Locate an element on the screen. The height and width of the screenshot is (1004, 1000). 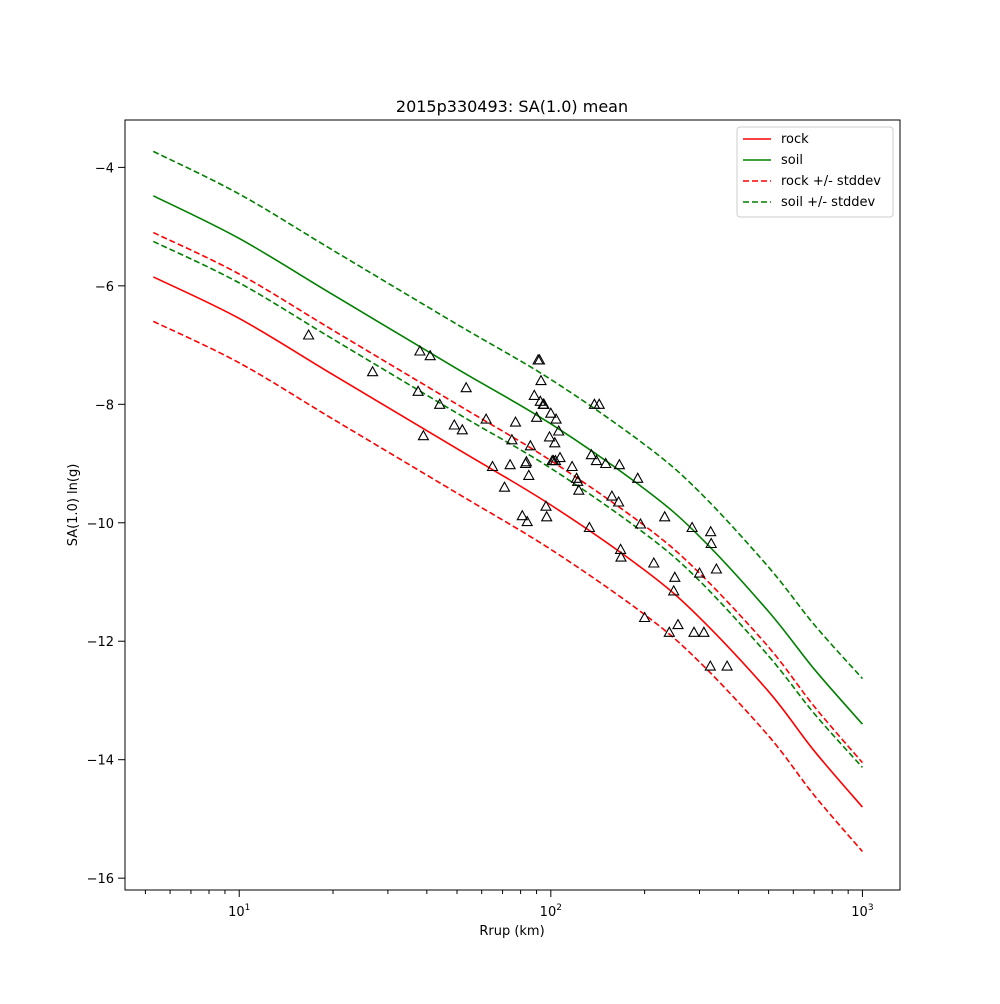
x-tick-label: 10³ is located at coordinates (862, 911).